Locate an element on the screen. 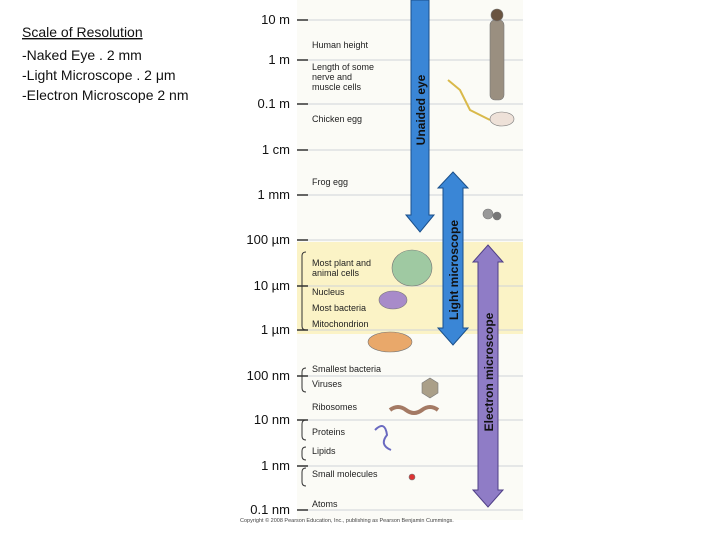 This screenshot has width=720, height=540. scale-label: 10 µm is located at coordinates (272, 285).